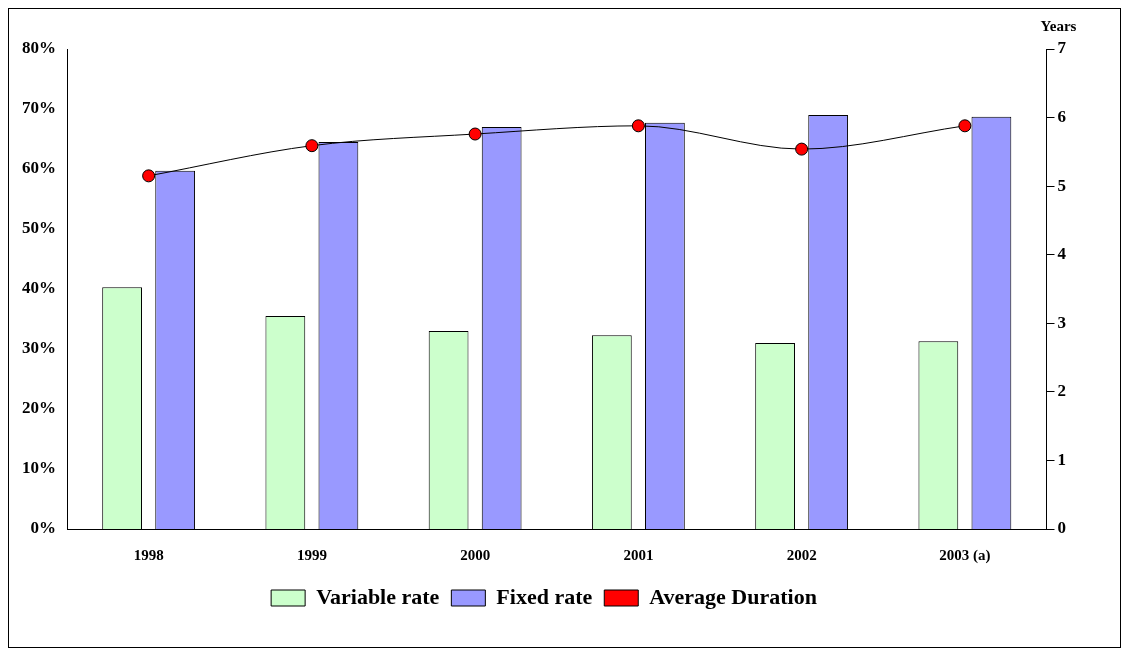  I want to click on y2-tick-label: 7, so click(1062, 48).